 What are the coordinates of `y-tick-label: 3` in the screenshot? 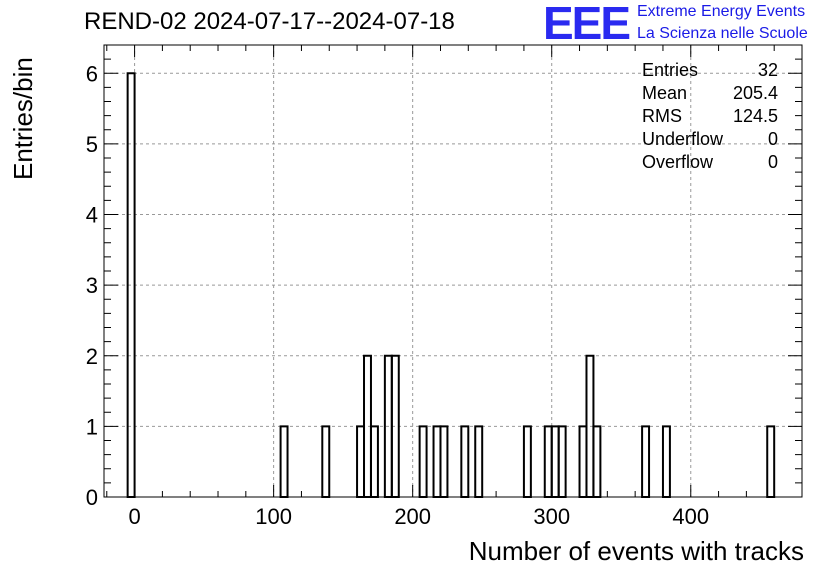 It's located at (92, 285).